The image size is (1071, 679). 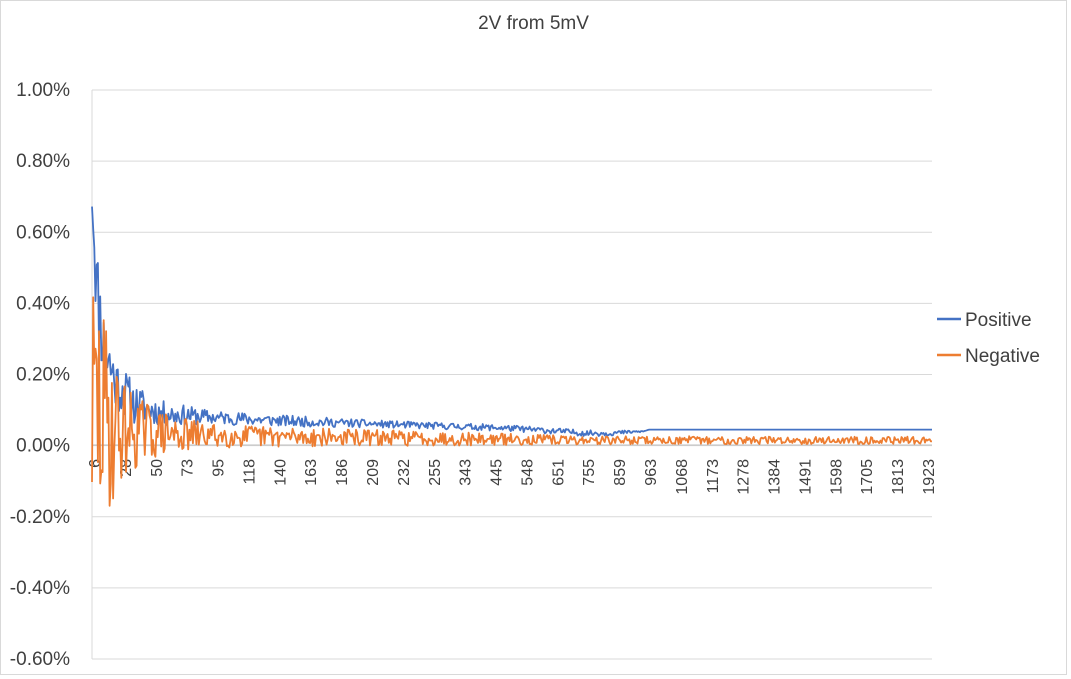 I want to click on y-tick-label: 0.60%, so click(x=43, y=232).